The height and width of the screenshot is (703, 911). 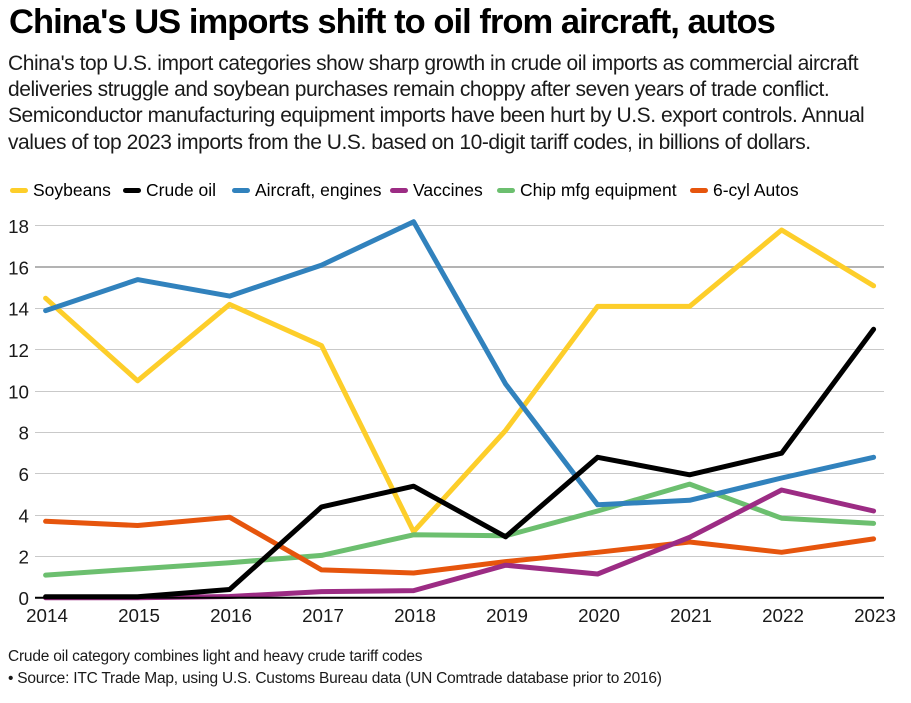 I want to click on svg-text: 2021, so click(x=691, y=615).